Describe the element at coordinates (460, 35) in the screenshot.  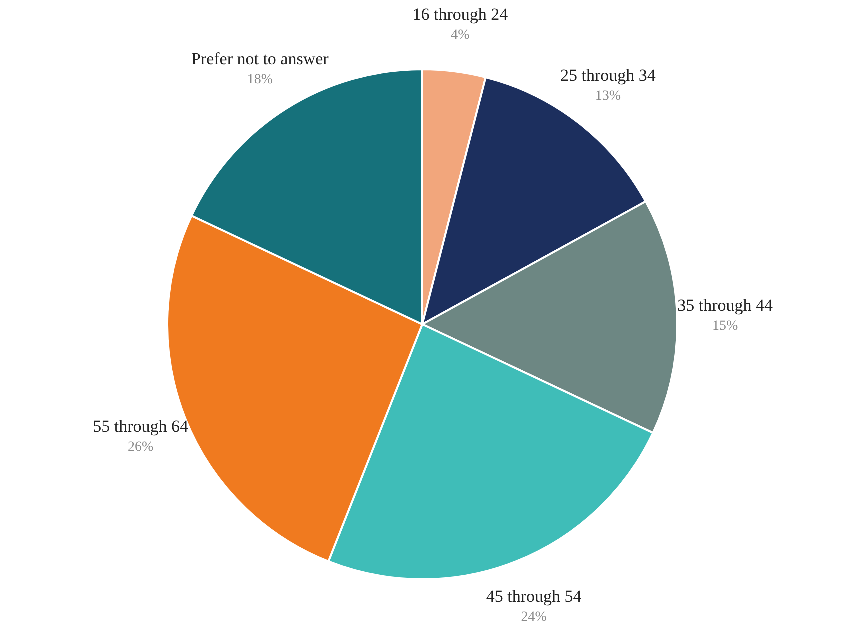
I see `data-label: 4%` at that location.